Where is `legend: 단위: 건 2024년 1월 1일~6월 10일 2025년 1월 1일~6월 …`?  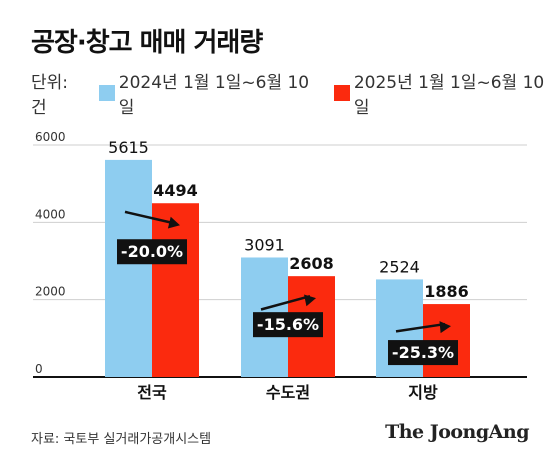
legend: 단위: 건 2024년 1월 1일~6월 10일 2025년 1월 1일~6월 … is located at coordinates (295, 95).